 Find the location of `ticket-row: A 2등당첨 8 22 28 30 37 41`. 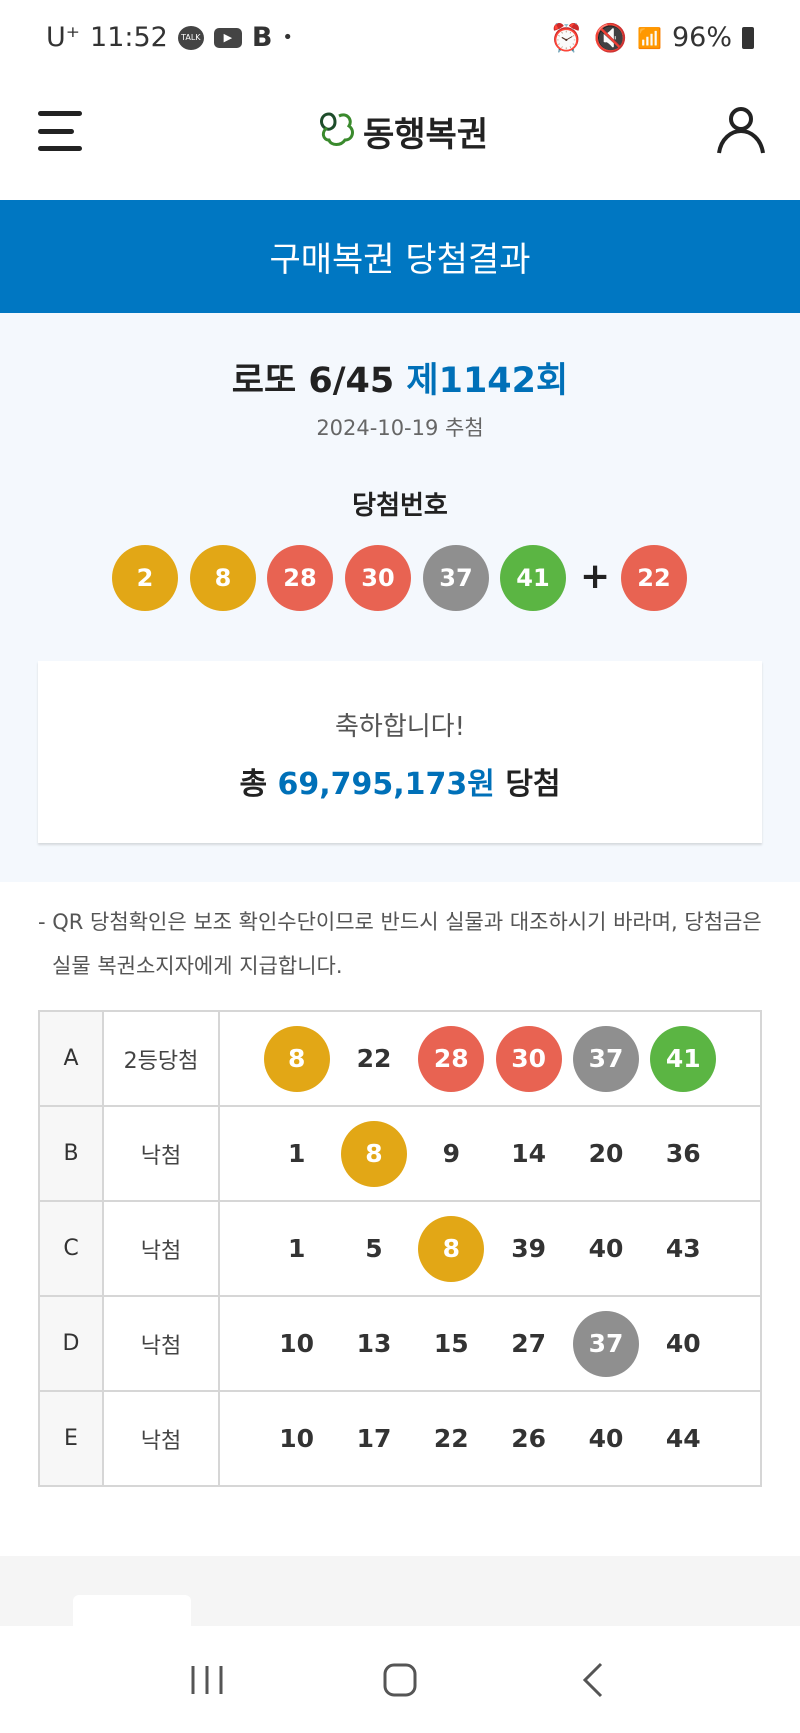

ticket-row: A 2등당첨 8 22 28 30 37 41 is located at coordinates (400, 1058).